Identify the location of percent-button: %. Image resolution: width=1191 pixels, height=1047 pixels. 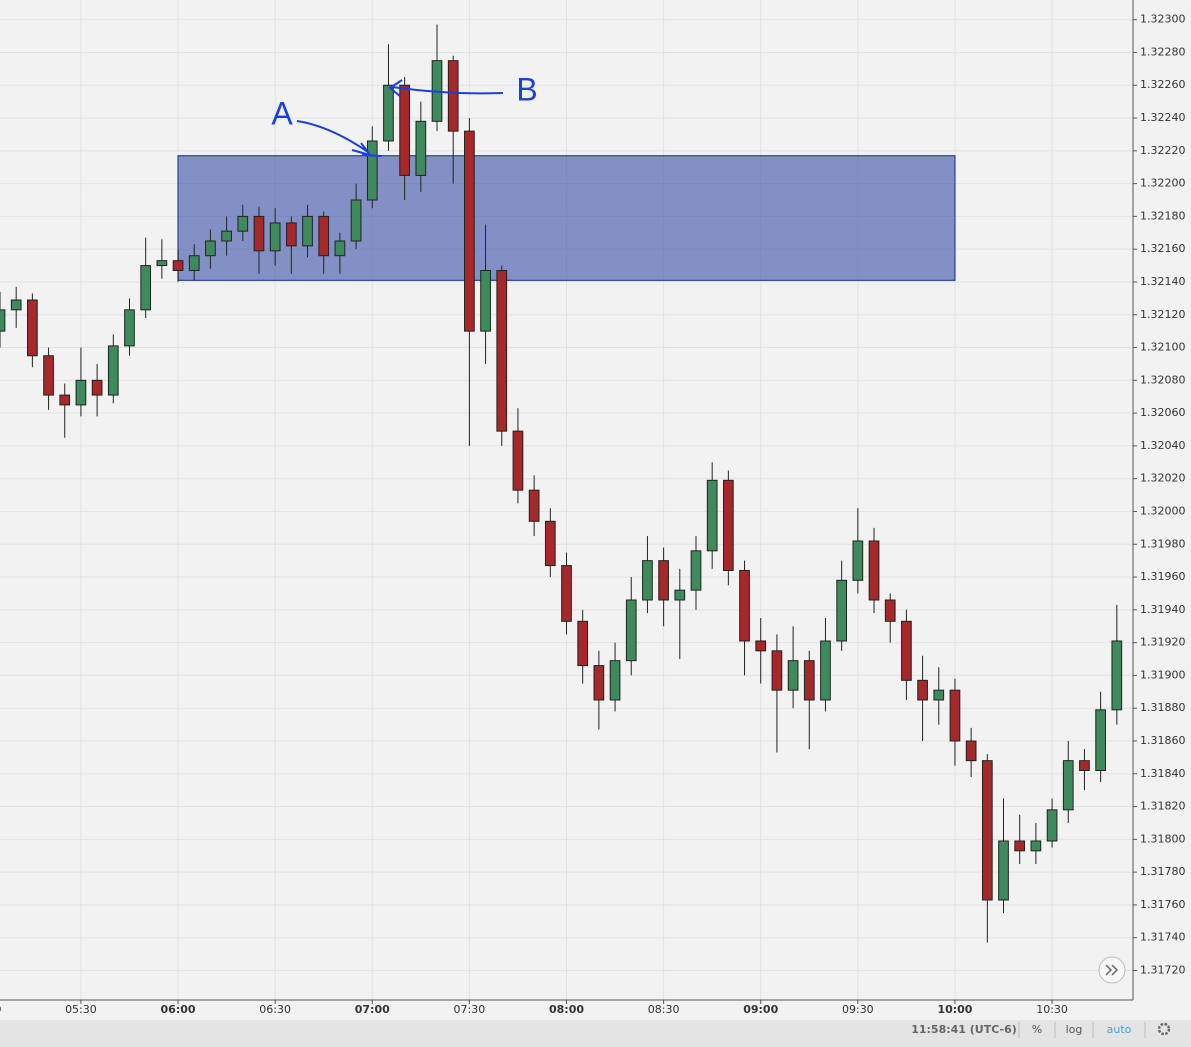
(1037, 1029).